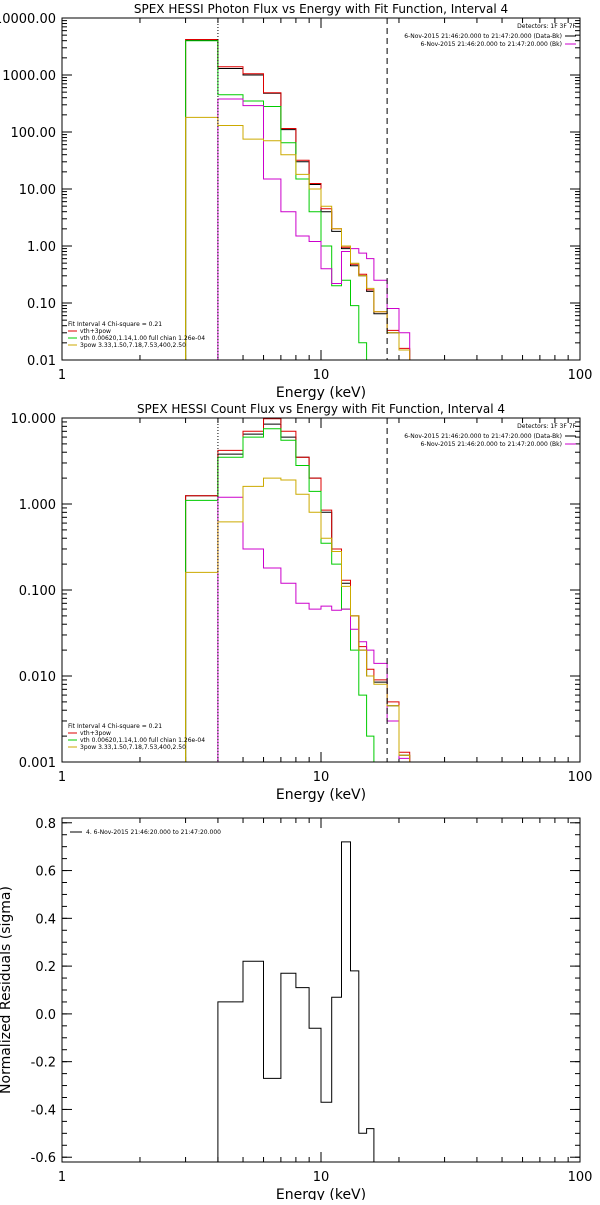 The height and width of the screenshot is (1205, 600). Describe the element at coordinates (37, 677) in the screenshot. I see `y-tick-label: 0.010` at that location.